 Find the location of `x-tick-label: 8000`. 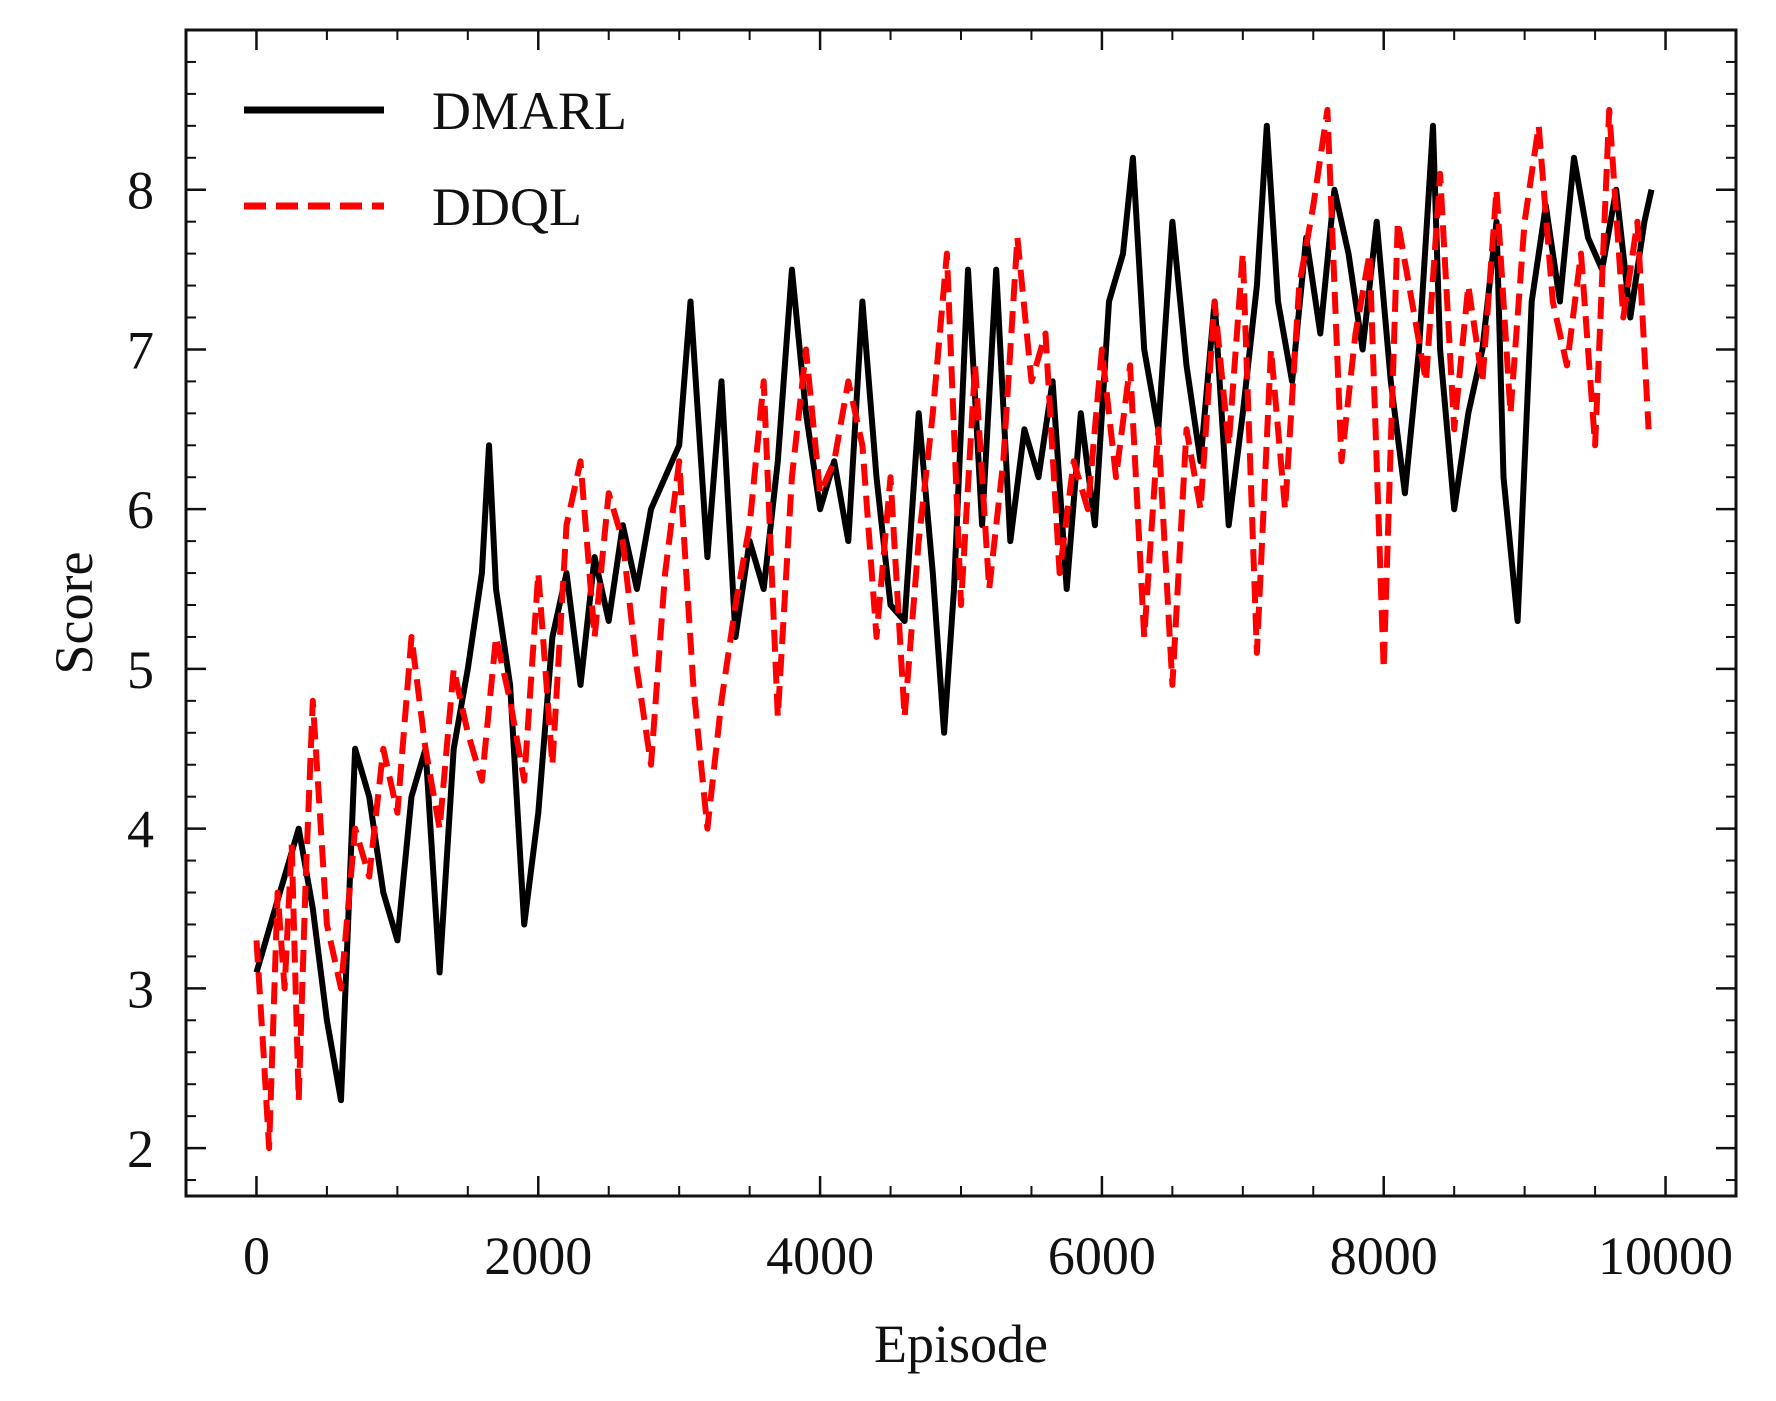

x-tick-label: 8000 is located at coordinates (1384, 1256).